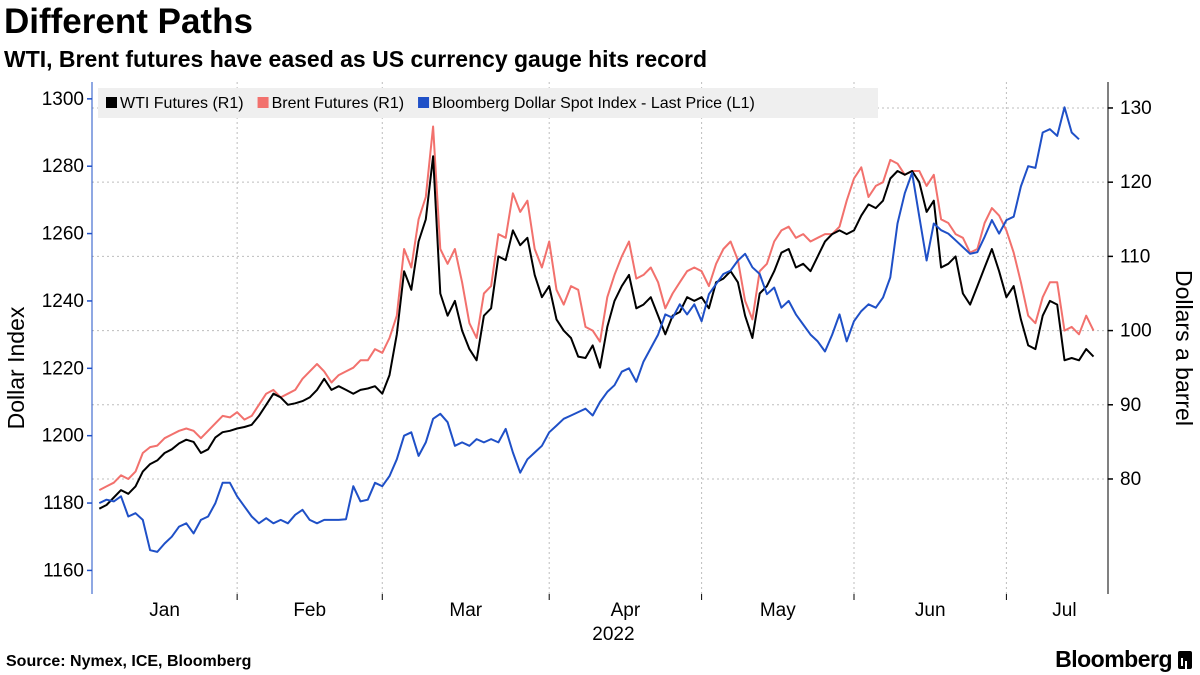 The image size is (1200, 675). Describe the element at coordinates (63, 301) in the screenshot. I see `left-tick-label: 1240` at that location.